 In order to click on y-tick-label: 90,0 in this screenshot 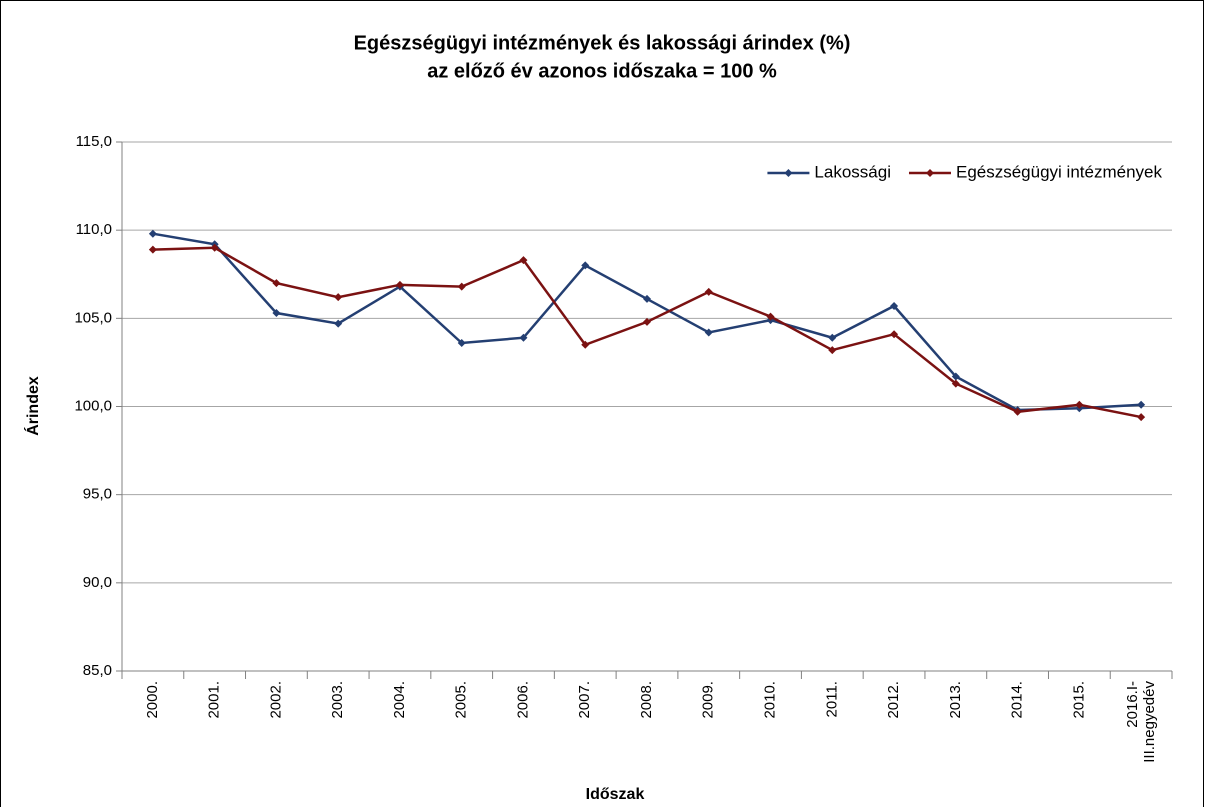, I will do `click(97, 582)`.